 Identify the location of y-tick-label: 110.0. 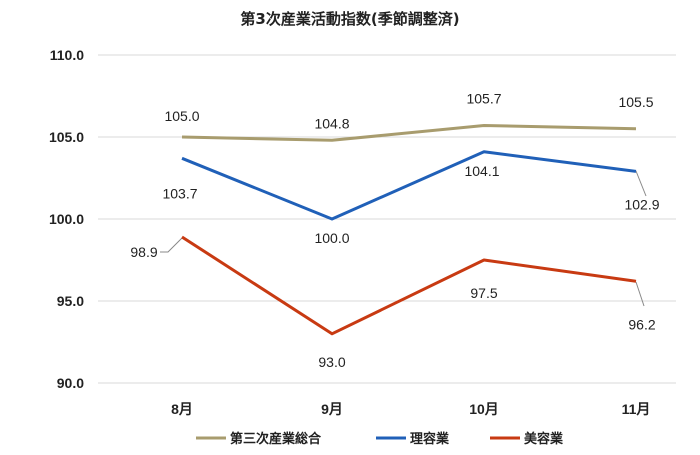
(67, 55).